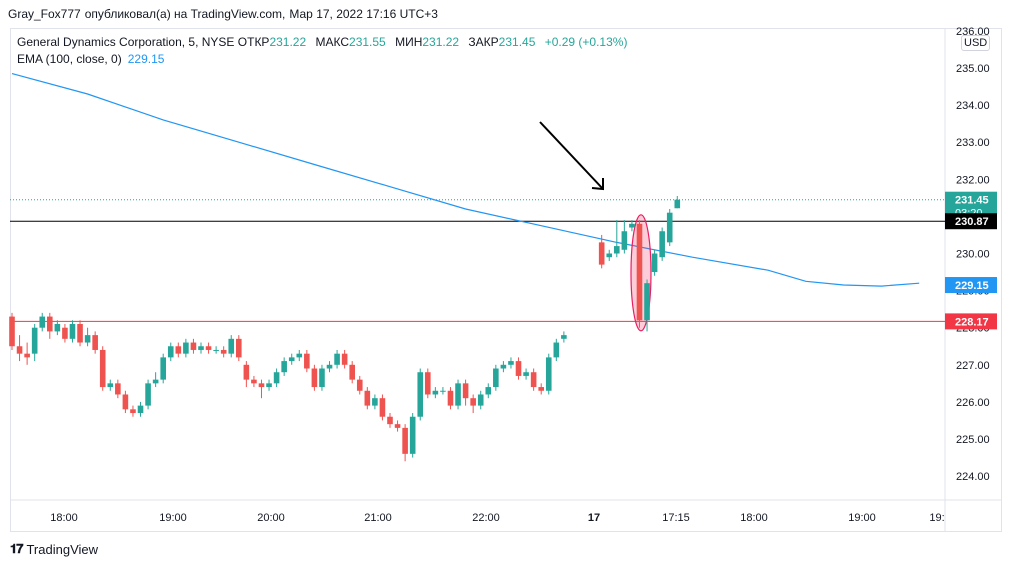 The height and width of the screenshot is (566, 1012). What do you see at coordinates (483, 42) in the screenshot?
I see `close-label: ЗАКР` at bounding box center [483, 42].